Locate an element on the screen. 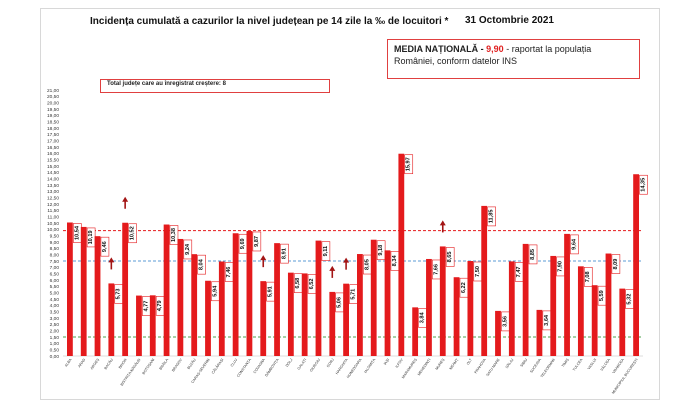  category-label: CLUJ is located at coordinates (234, 363).